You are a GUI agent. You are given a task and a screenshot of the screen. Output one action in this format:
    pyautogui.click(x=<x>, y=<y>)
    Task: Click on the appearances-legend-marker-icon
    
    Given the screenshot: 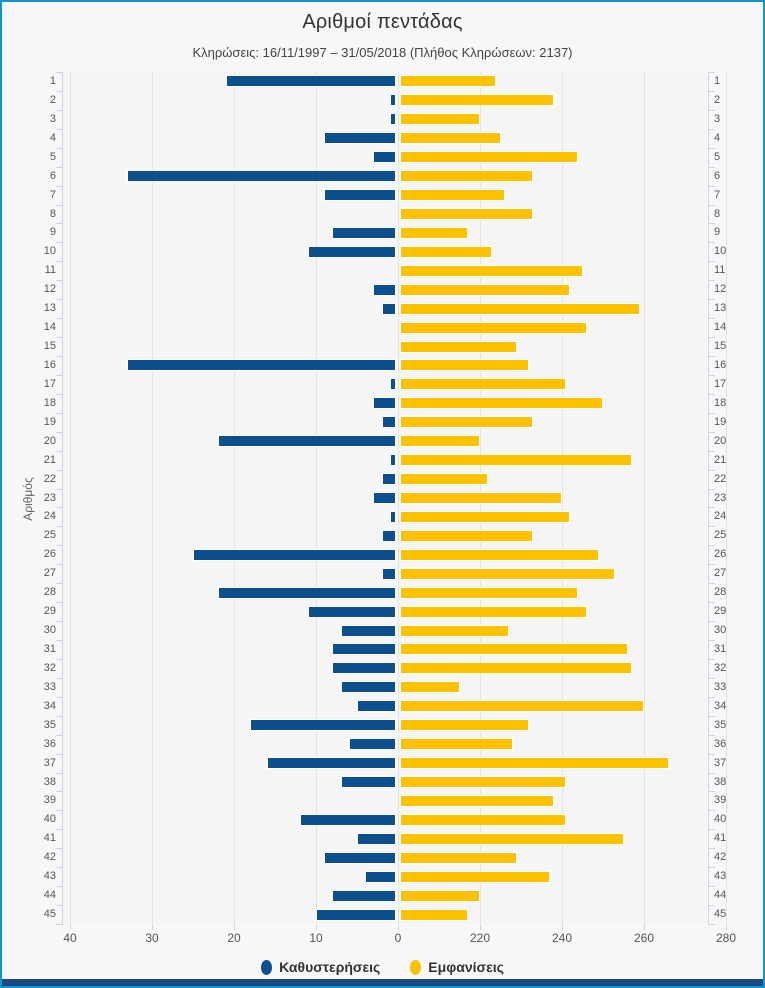 What is the action you would take?
    pyautogui.click(x=416, y=967)
    